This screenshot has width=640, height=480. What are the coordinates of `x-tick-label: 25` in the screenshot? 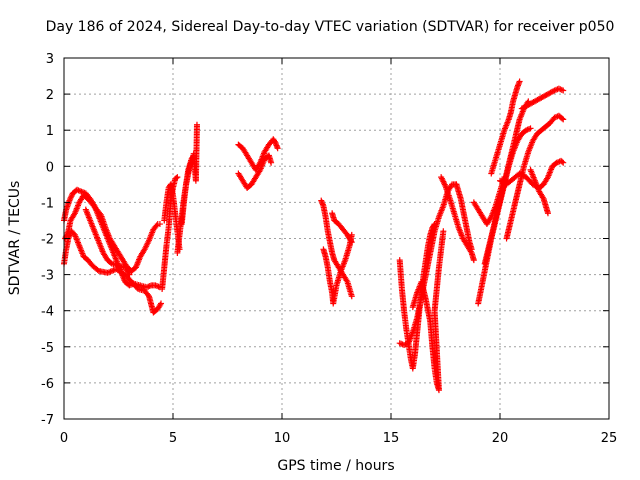 It's located at (609, 438).